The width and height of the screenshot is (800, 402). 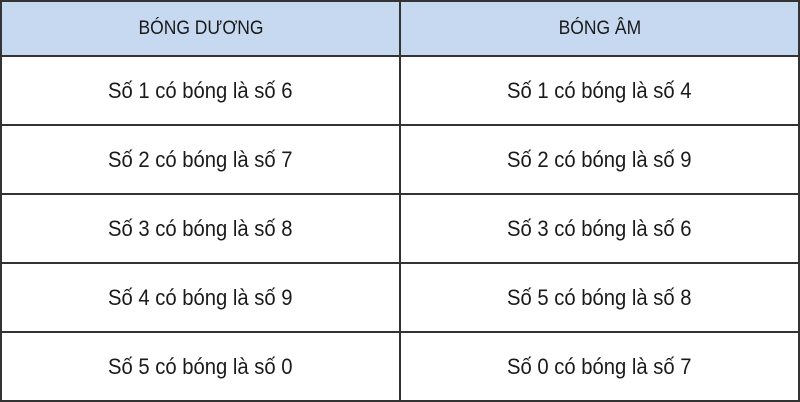 I want to click on cell-positive-shadow: Số 4 có bóng là số 9, so click(x=200, y=297).